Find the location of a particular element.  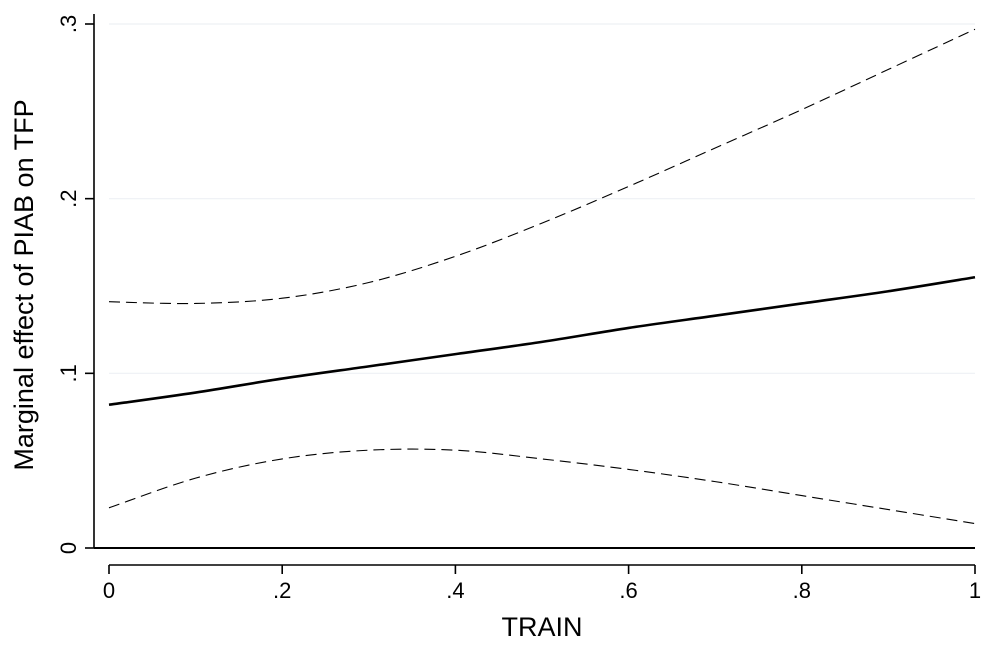

x-tick-label: 0 is located at coordinates (109, 590).